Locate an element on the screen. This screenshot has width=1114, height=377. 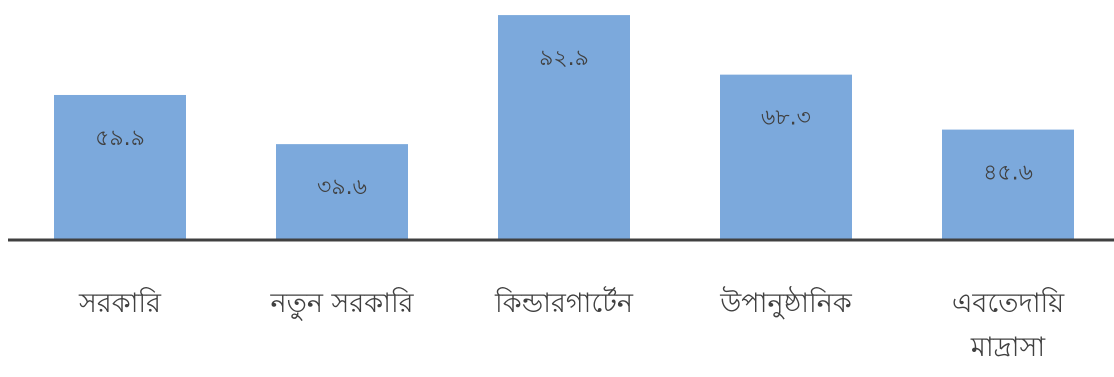
data-label-1: ৫৯.৯ is located at coordinates (120, 138).